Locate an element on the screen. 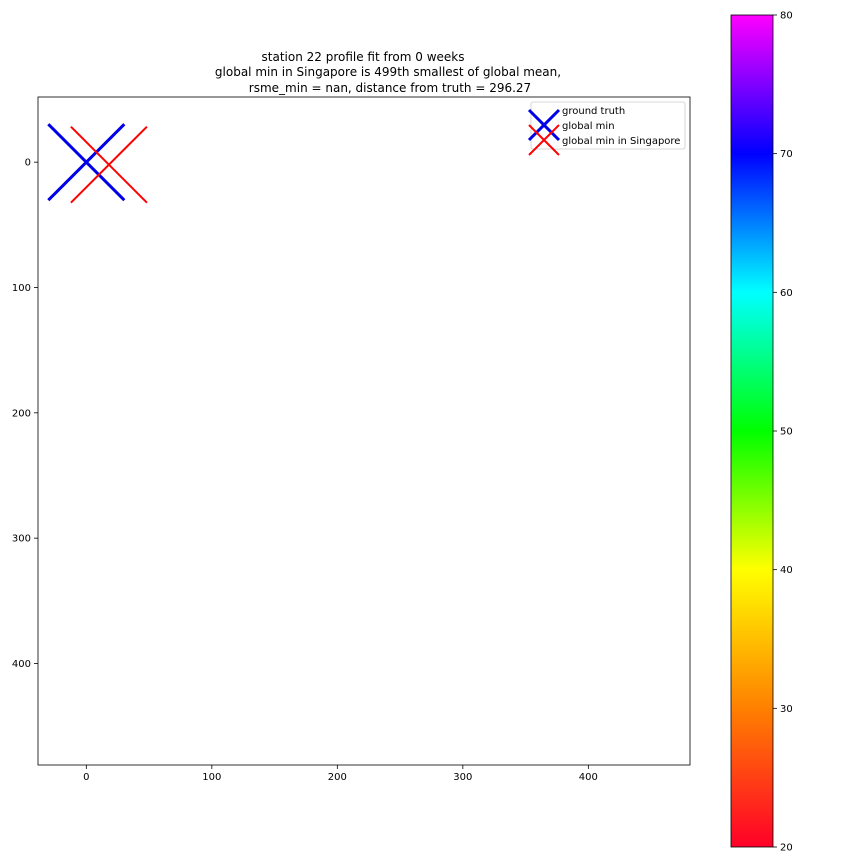 This screenshot has height=864, width=864. colorbar-tick-label-30: 30 is located at coordinates (786, 709).